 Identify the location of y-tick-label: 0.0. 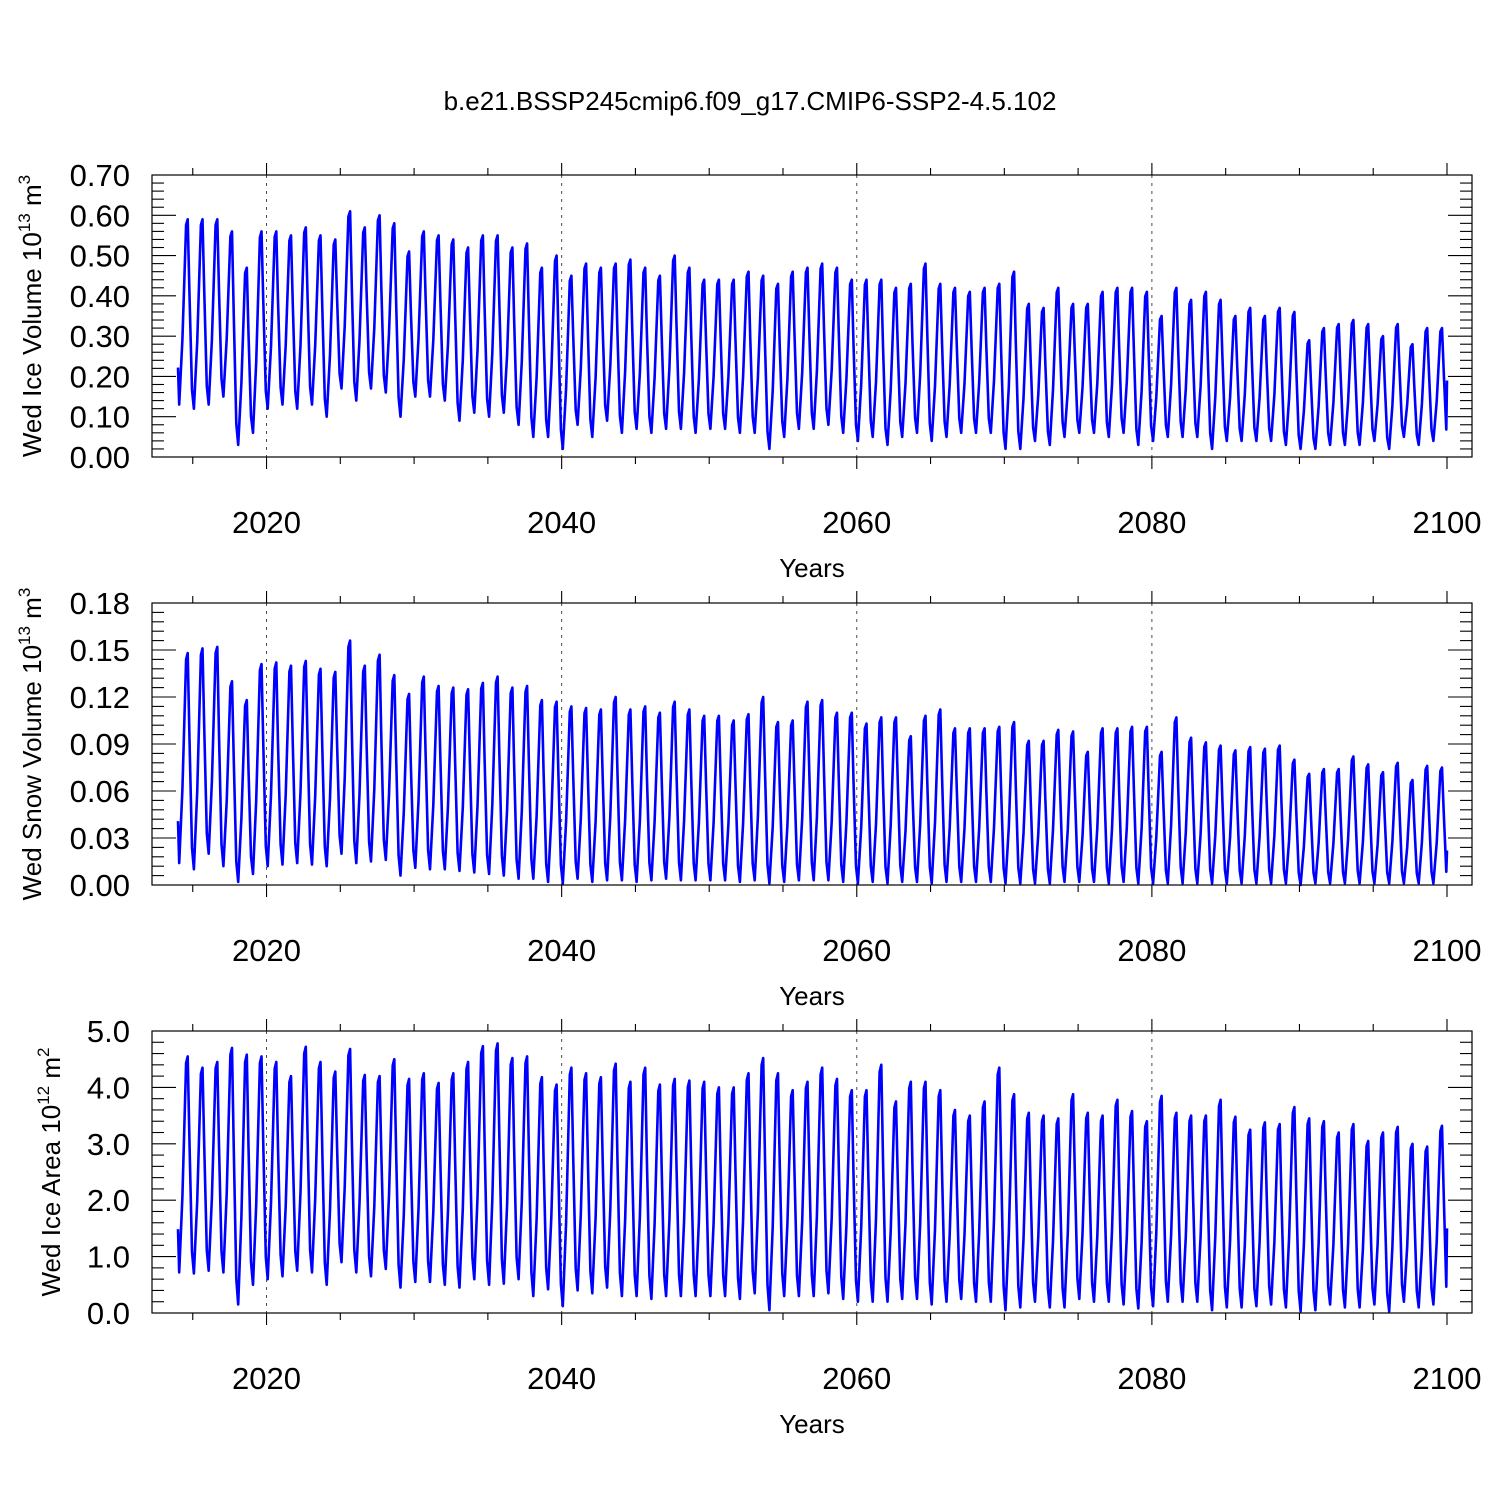
(108, 1313).